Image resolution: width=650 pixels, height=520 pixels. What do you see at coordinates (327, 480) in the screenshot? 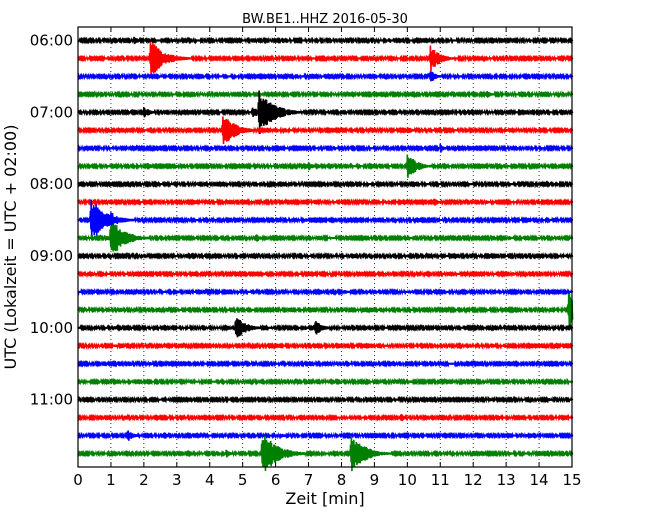
I see `x-tick-labels: 0 1 2 3 4 5 6 7 8 9 10 11 12 13 14 15` at bounding box center [327, 480].